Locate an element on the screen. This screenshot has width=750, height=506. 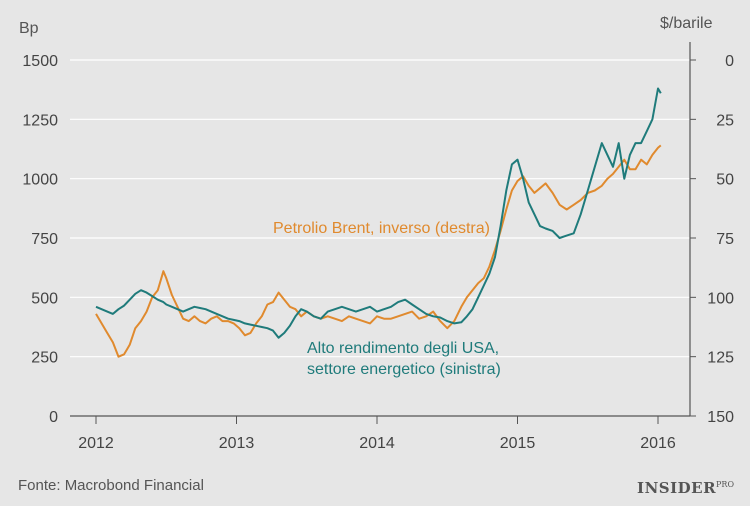
x-tick-label-2016: 2016 is located at coordinates (658, 443).